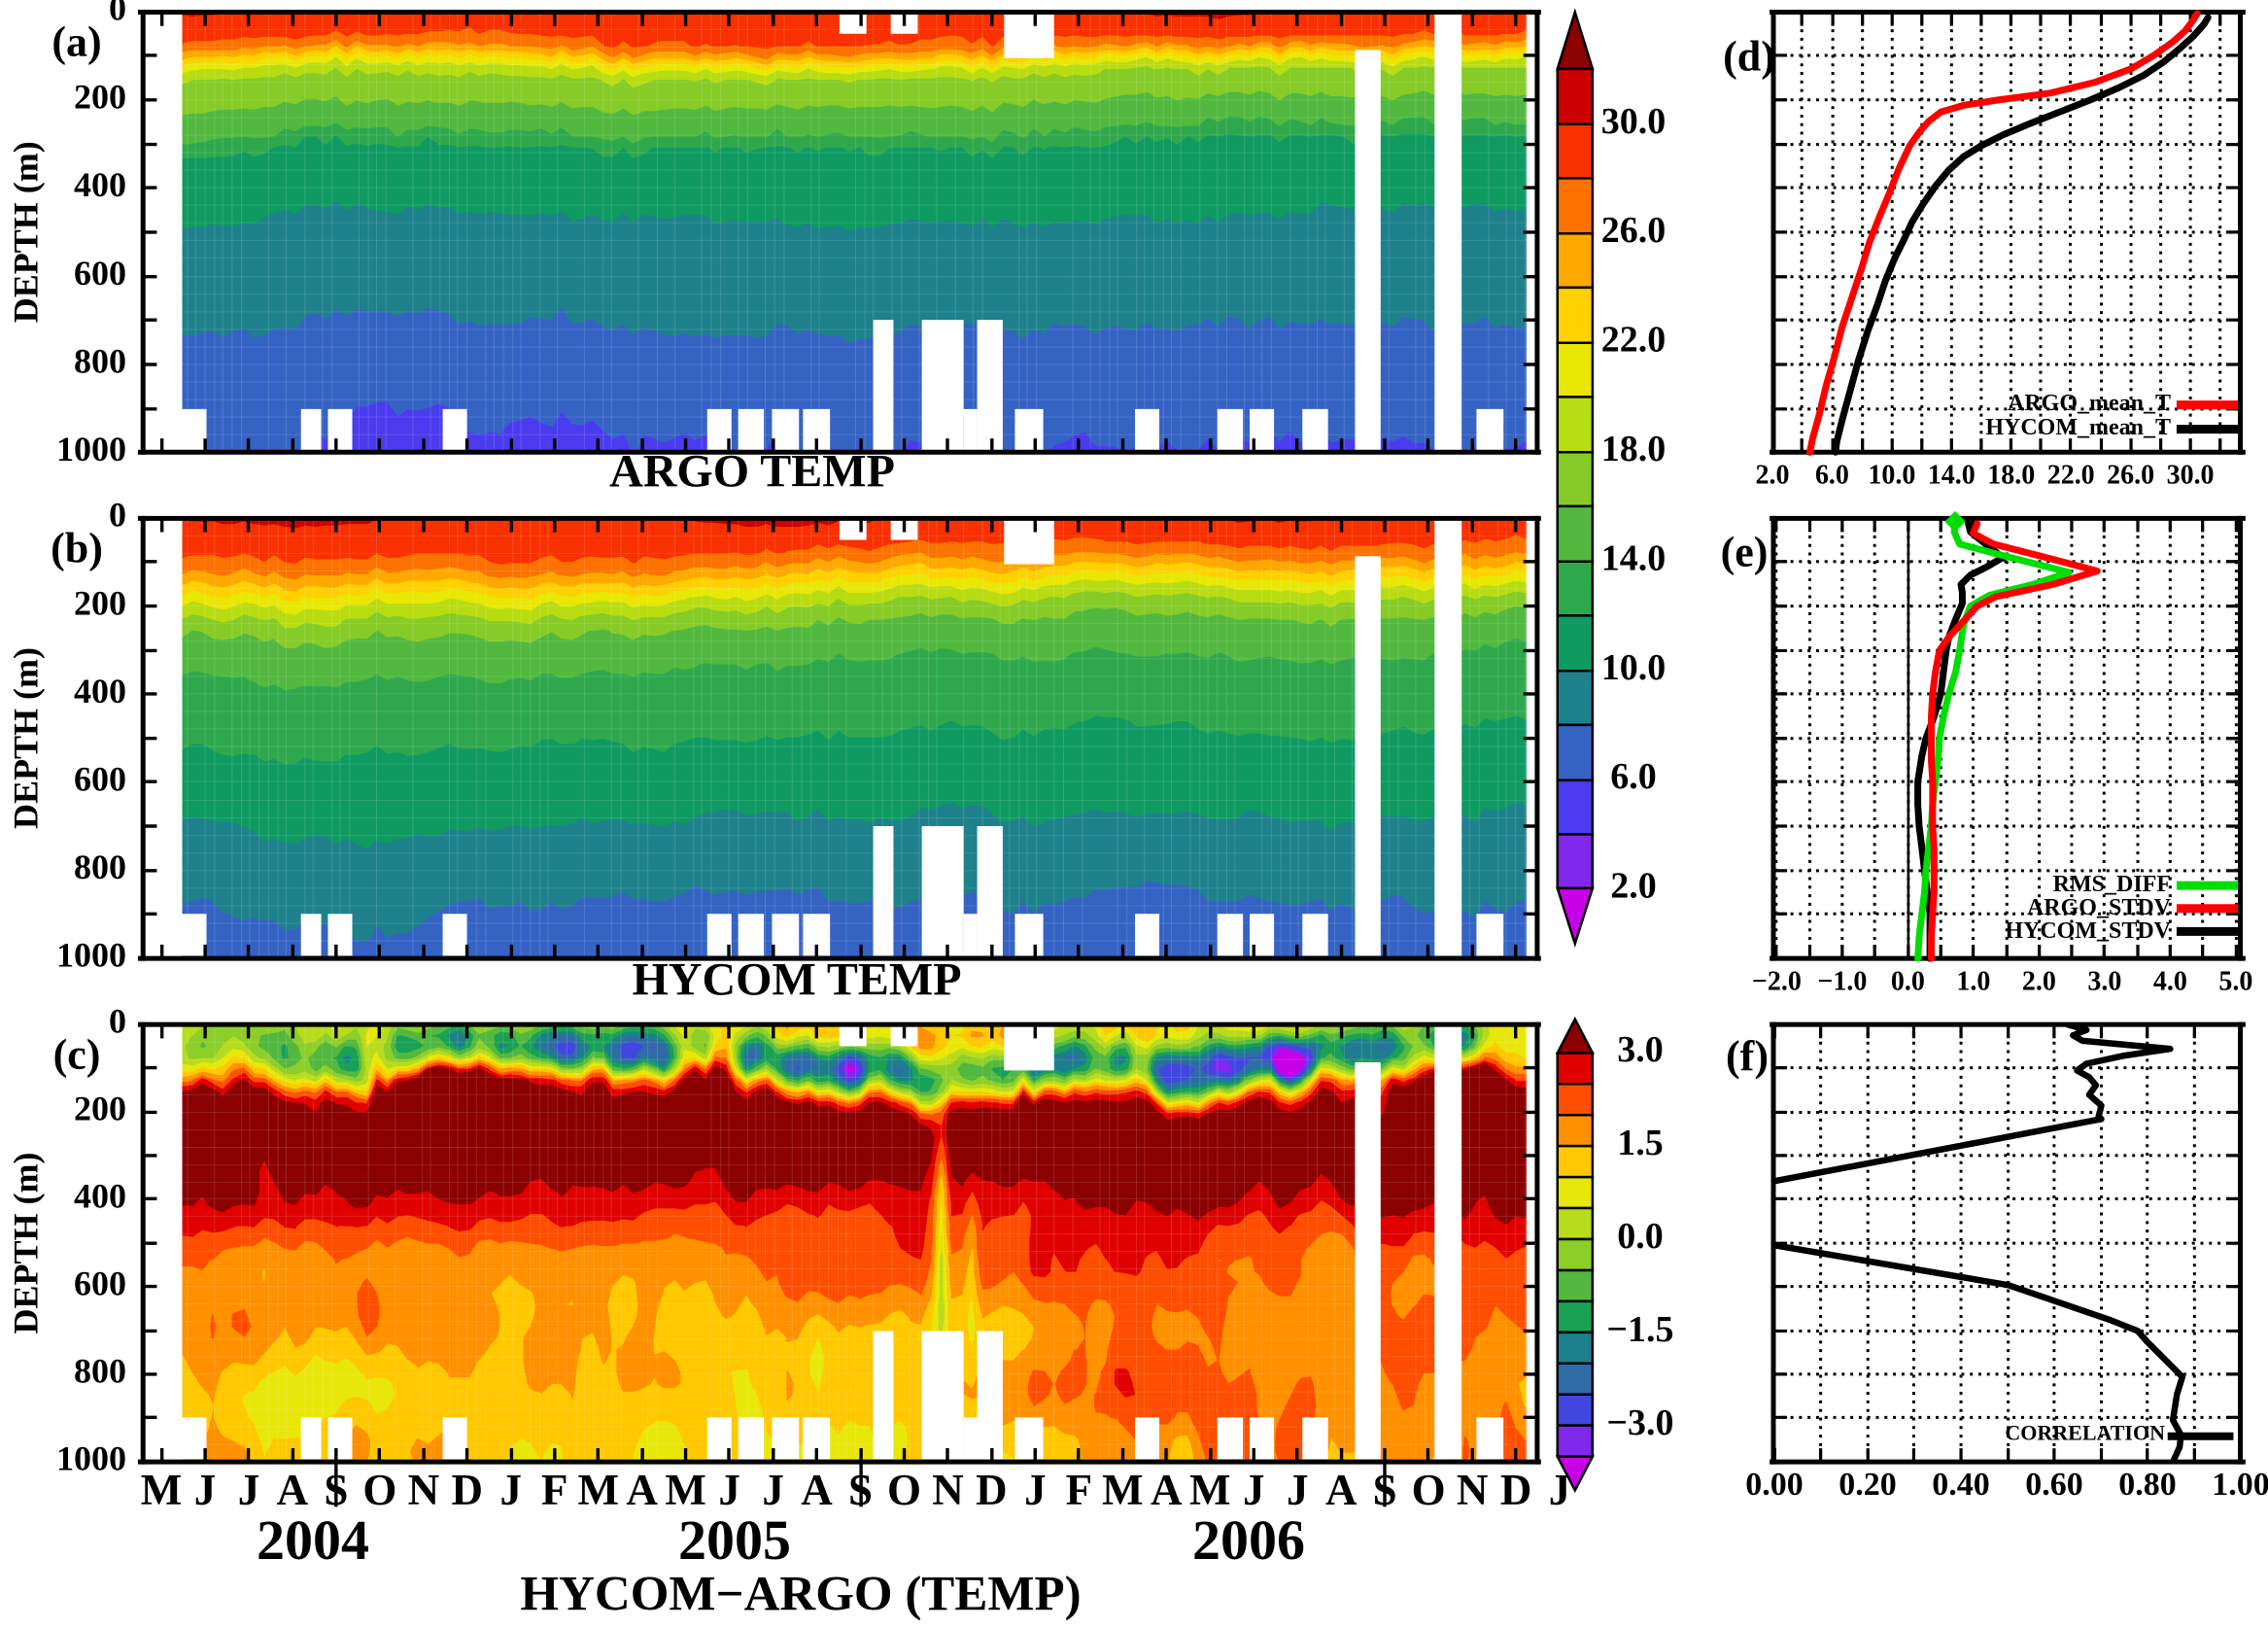 This screenshot has height=1627, width=2268. Describe the element at coordinates (2112, 884) in the screenshot. I see `svg-text: RMS_DIFF` at that location.